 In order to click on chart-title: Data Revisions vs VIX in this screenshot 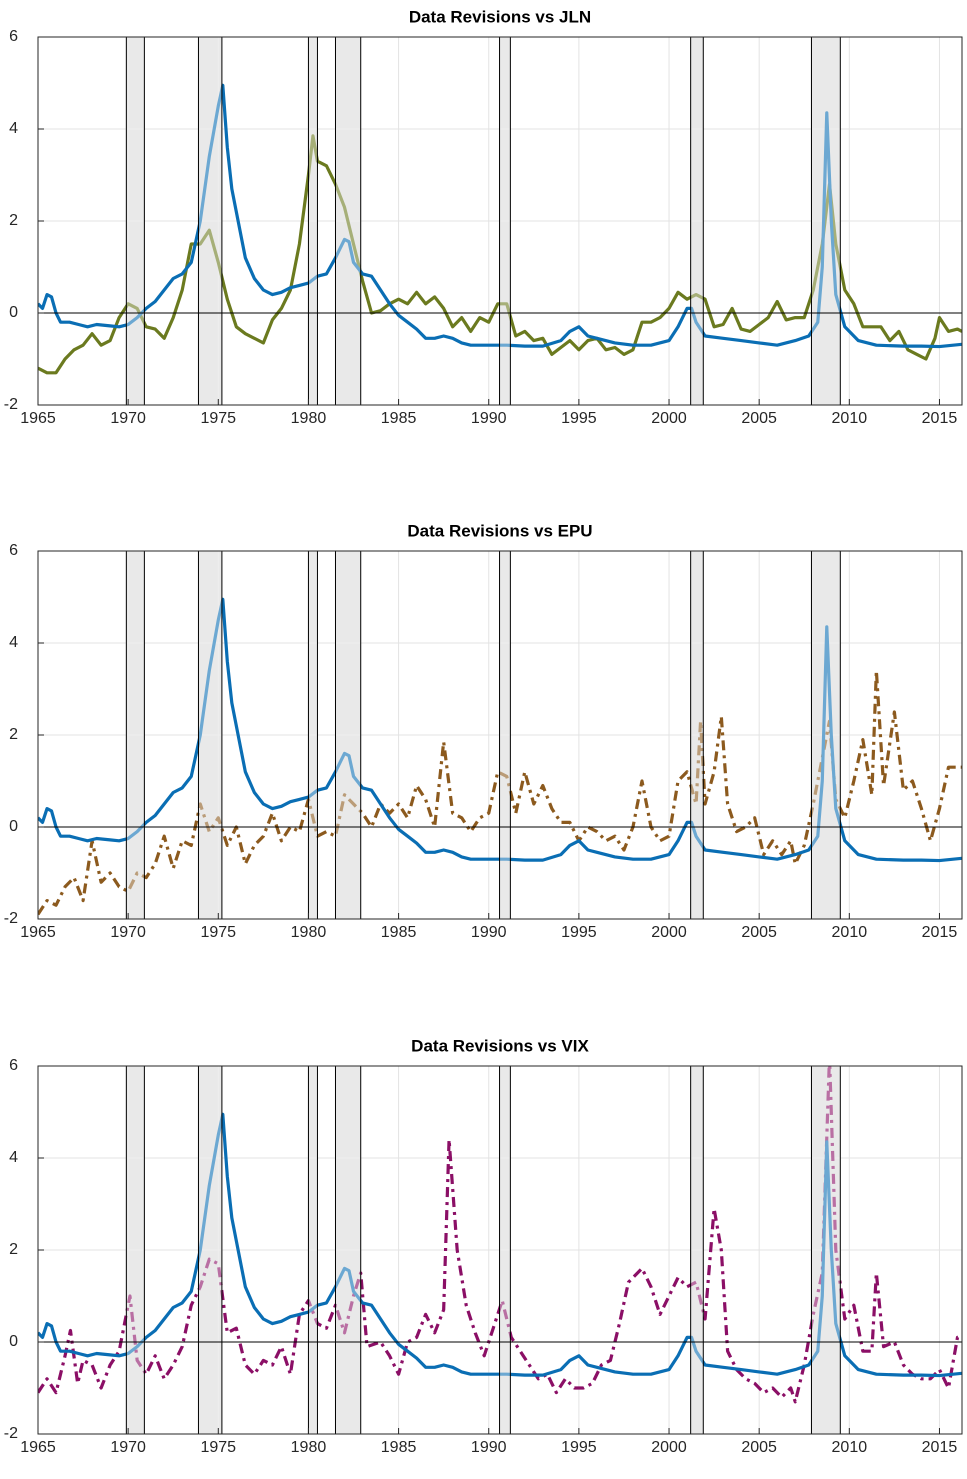, I will do `click(500, 1045)`.